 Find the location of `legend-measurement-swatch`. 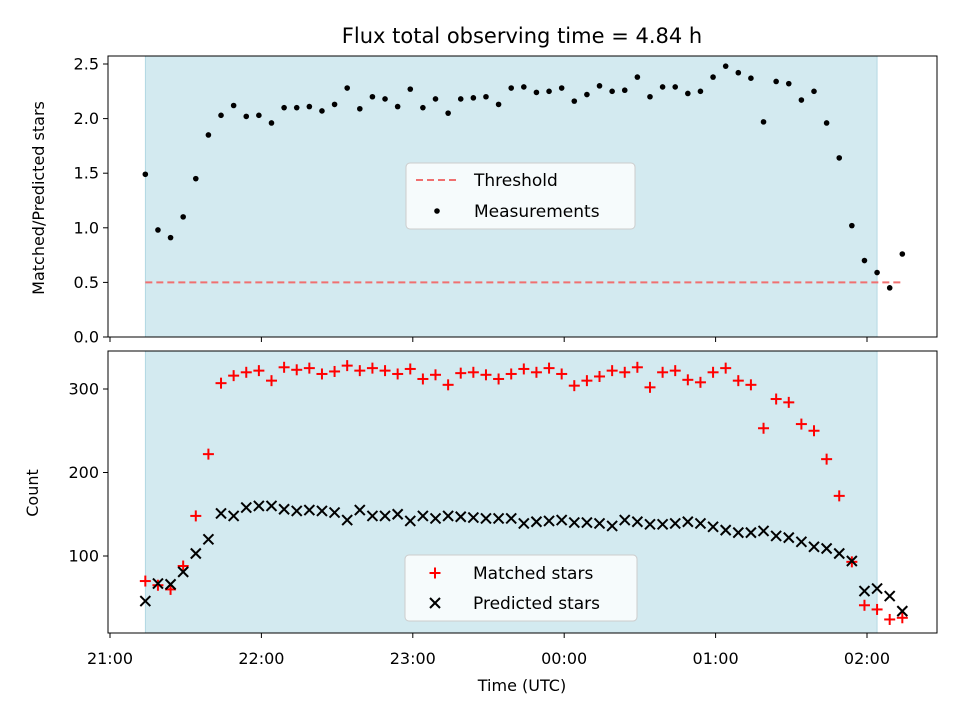

legend-measurement-swatch is located at coordinates (437, 211).